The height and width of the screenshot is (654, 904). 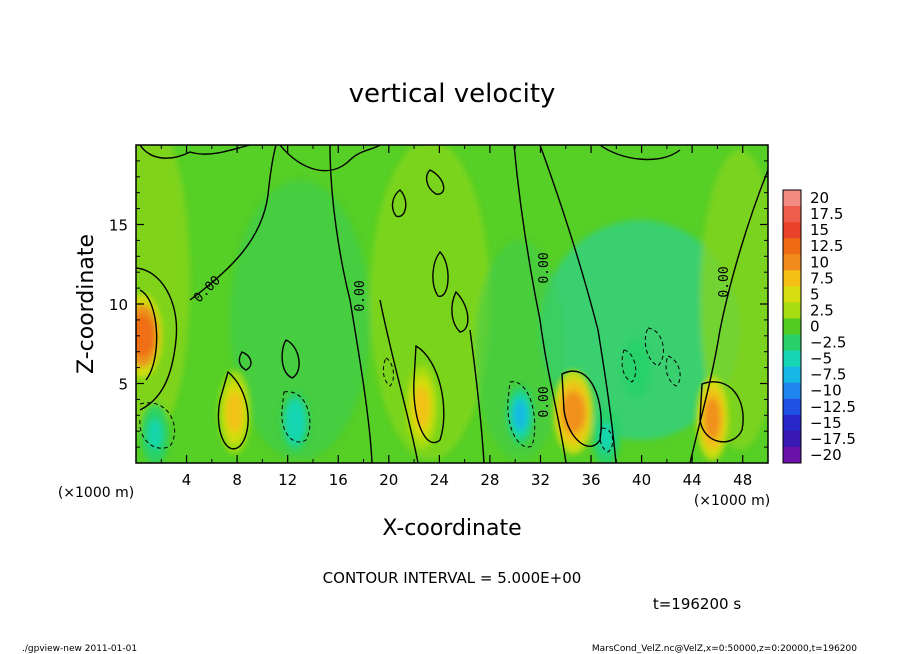 I want to click on colorbar-label: −7.5, so click(x=828, y=375).